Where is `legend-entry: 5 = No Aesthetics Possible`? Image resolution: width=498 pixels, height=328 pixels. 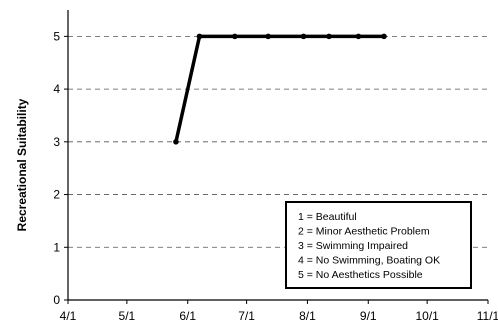 legend-entry: 5 = No Aesthetics Possible is located at coordinates (360, 275).